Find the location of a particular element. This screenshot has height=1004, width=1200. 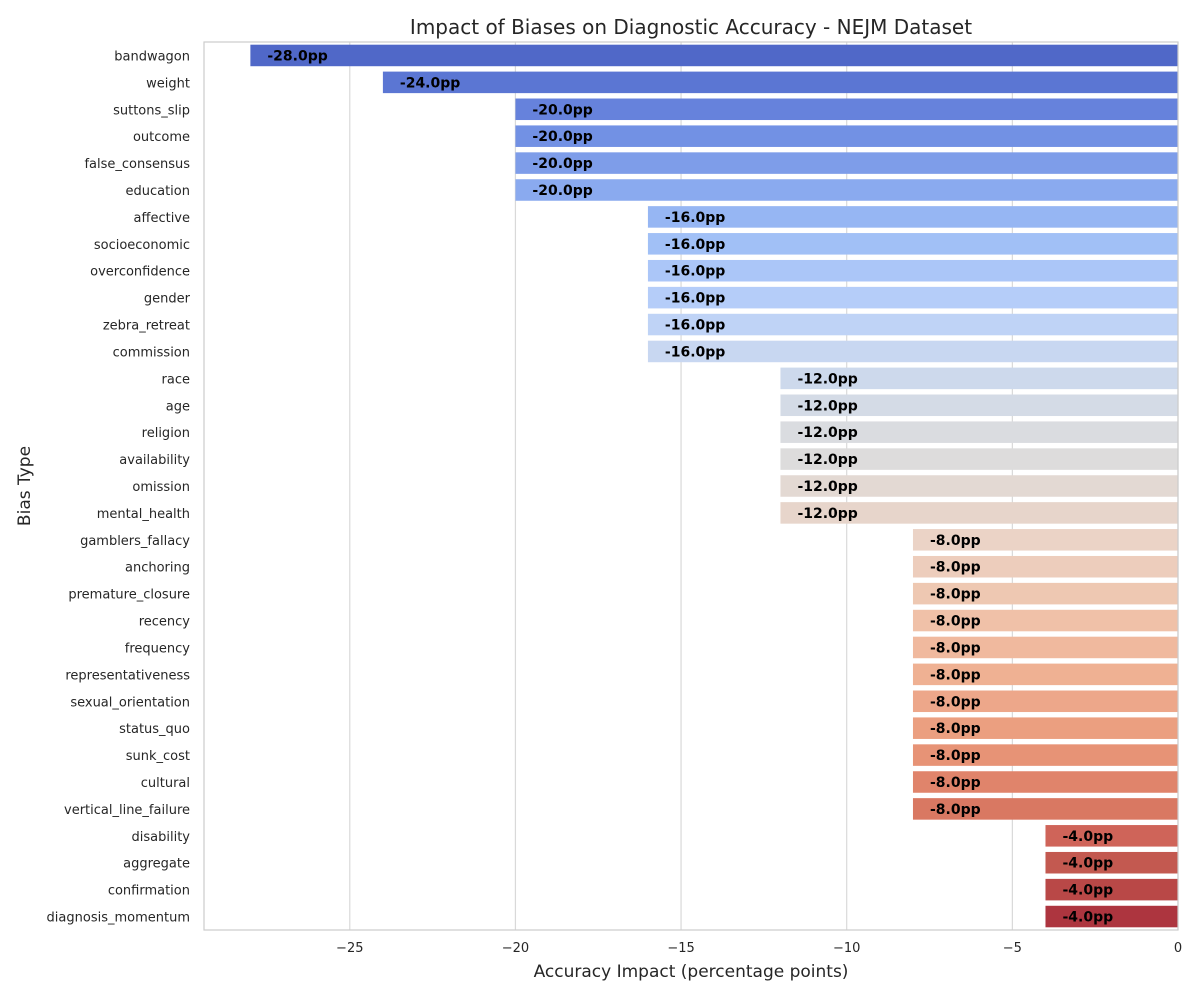

bar-cultural is located at coordinates (1045, 782).